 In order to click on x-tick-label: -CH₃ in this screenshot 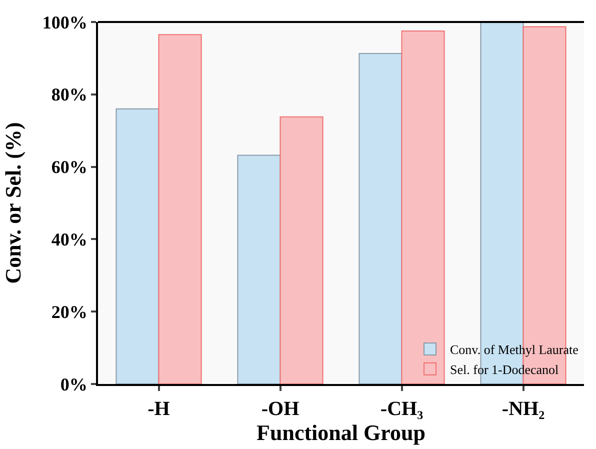, I will do `click(402, 409)`.